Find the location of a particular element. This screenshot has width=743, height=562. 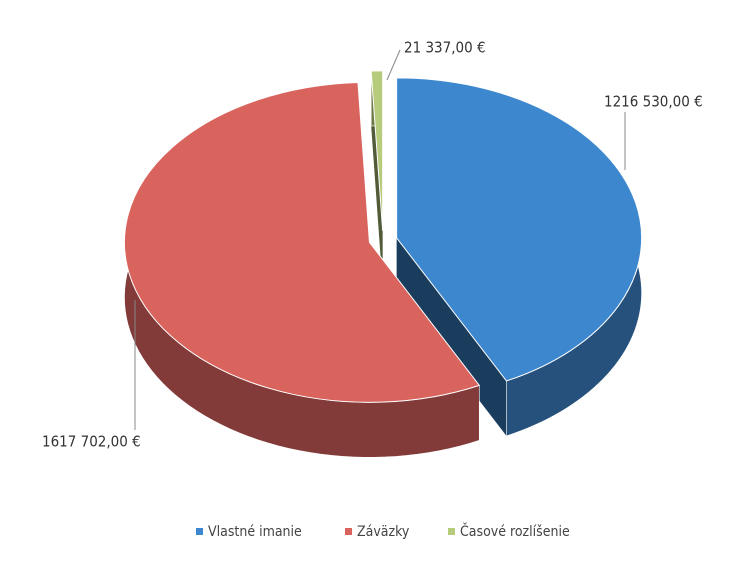

data-label: 1216 530,00 € is located at coordinates (653, 102).